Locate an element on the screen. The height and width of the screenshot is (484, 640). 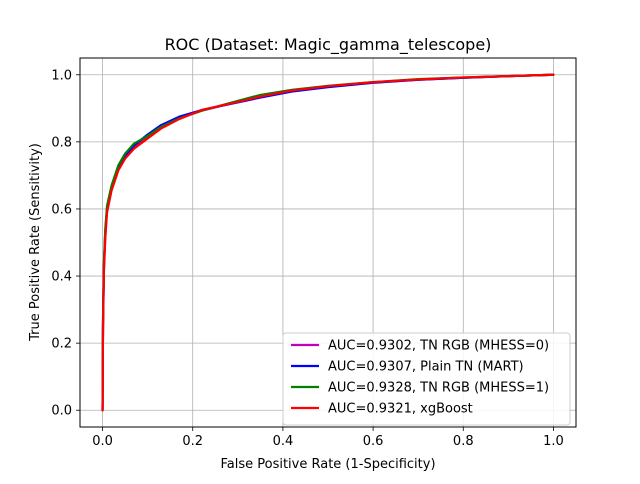
x-tick-label: 0.8 is located at coordinates (463, 441).